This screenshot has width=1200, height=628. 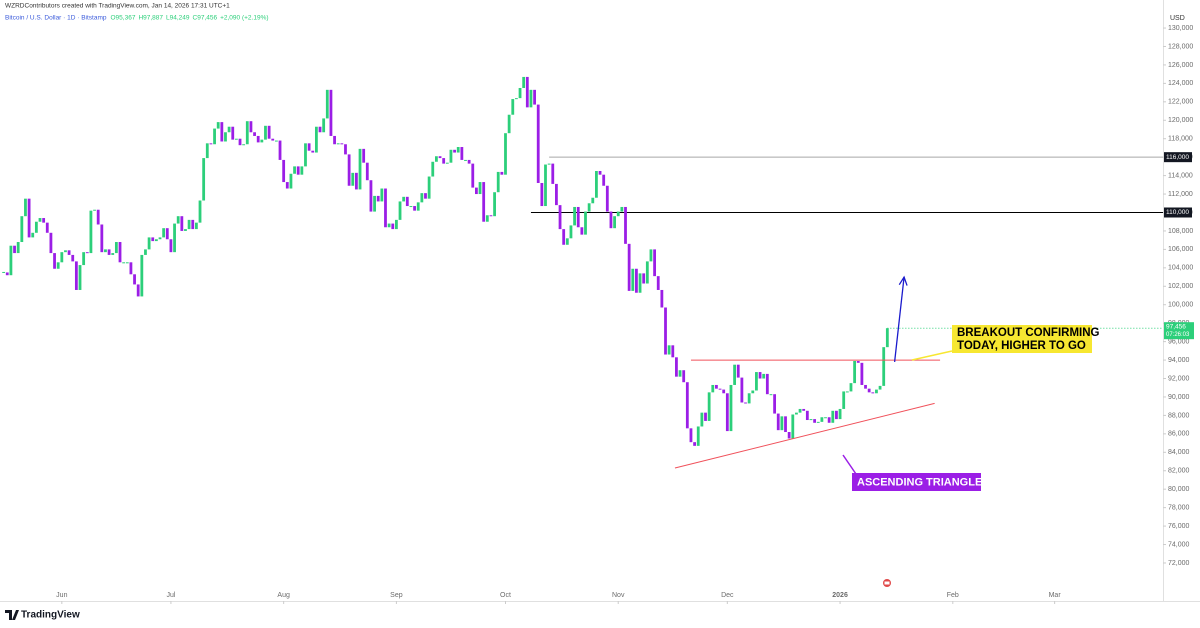 I want to click on callout-box, so click(x=1022, y=339).